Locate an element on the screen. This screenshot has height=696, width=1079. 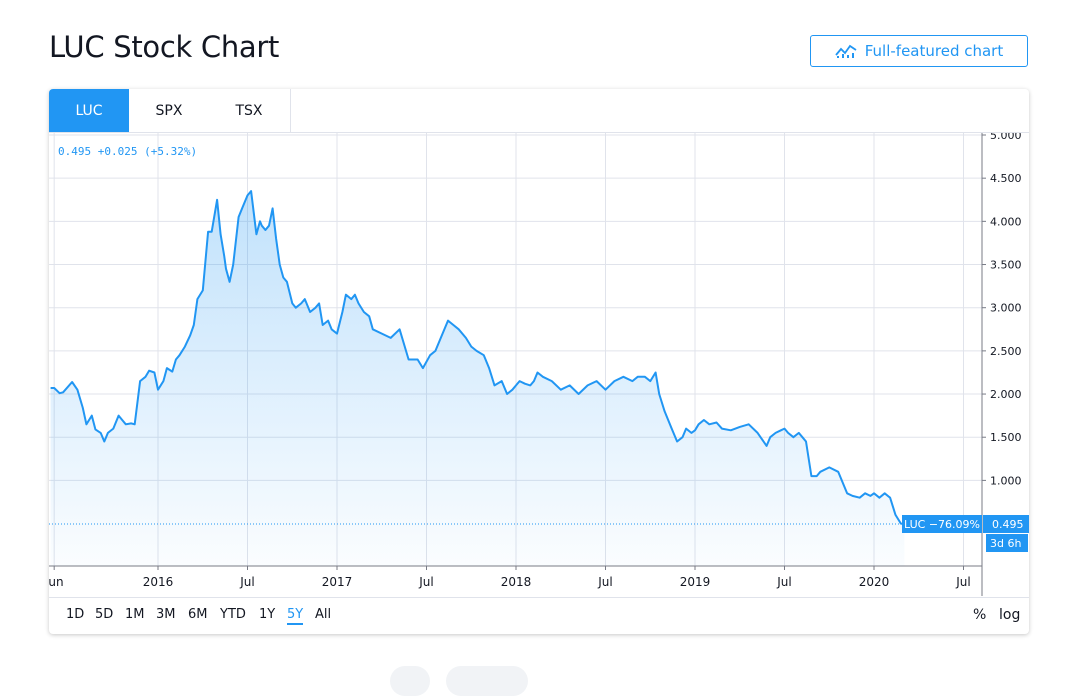
range-6m-button: 6M is located at coordinates (198, 614).